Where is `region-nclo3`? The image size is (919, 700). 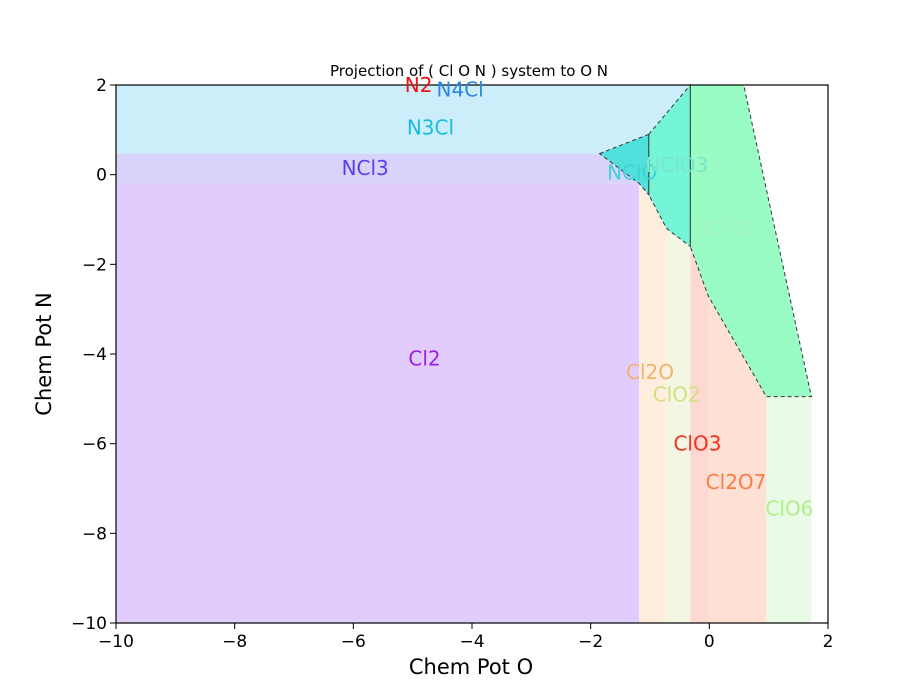
region-nclo3 is located at coordinates (669, 166).